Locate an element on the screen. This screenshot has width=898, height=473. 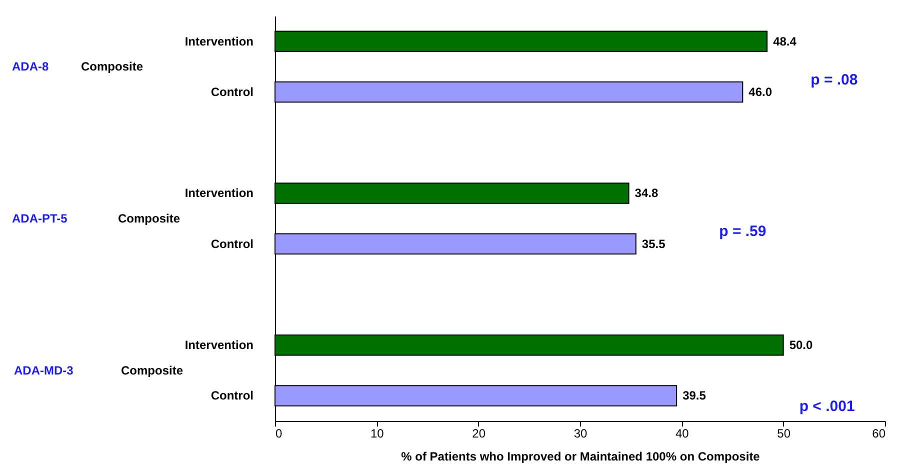
text: ADA-8 is located at coordinates (30, 67).